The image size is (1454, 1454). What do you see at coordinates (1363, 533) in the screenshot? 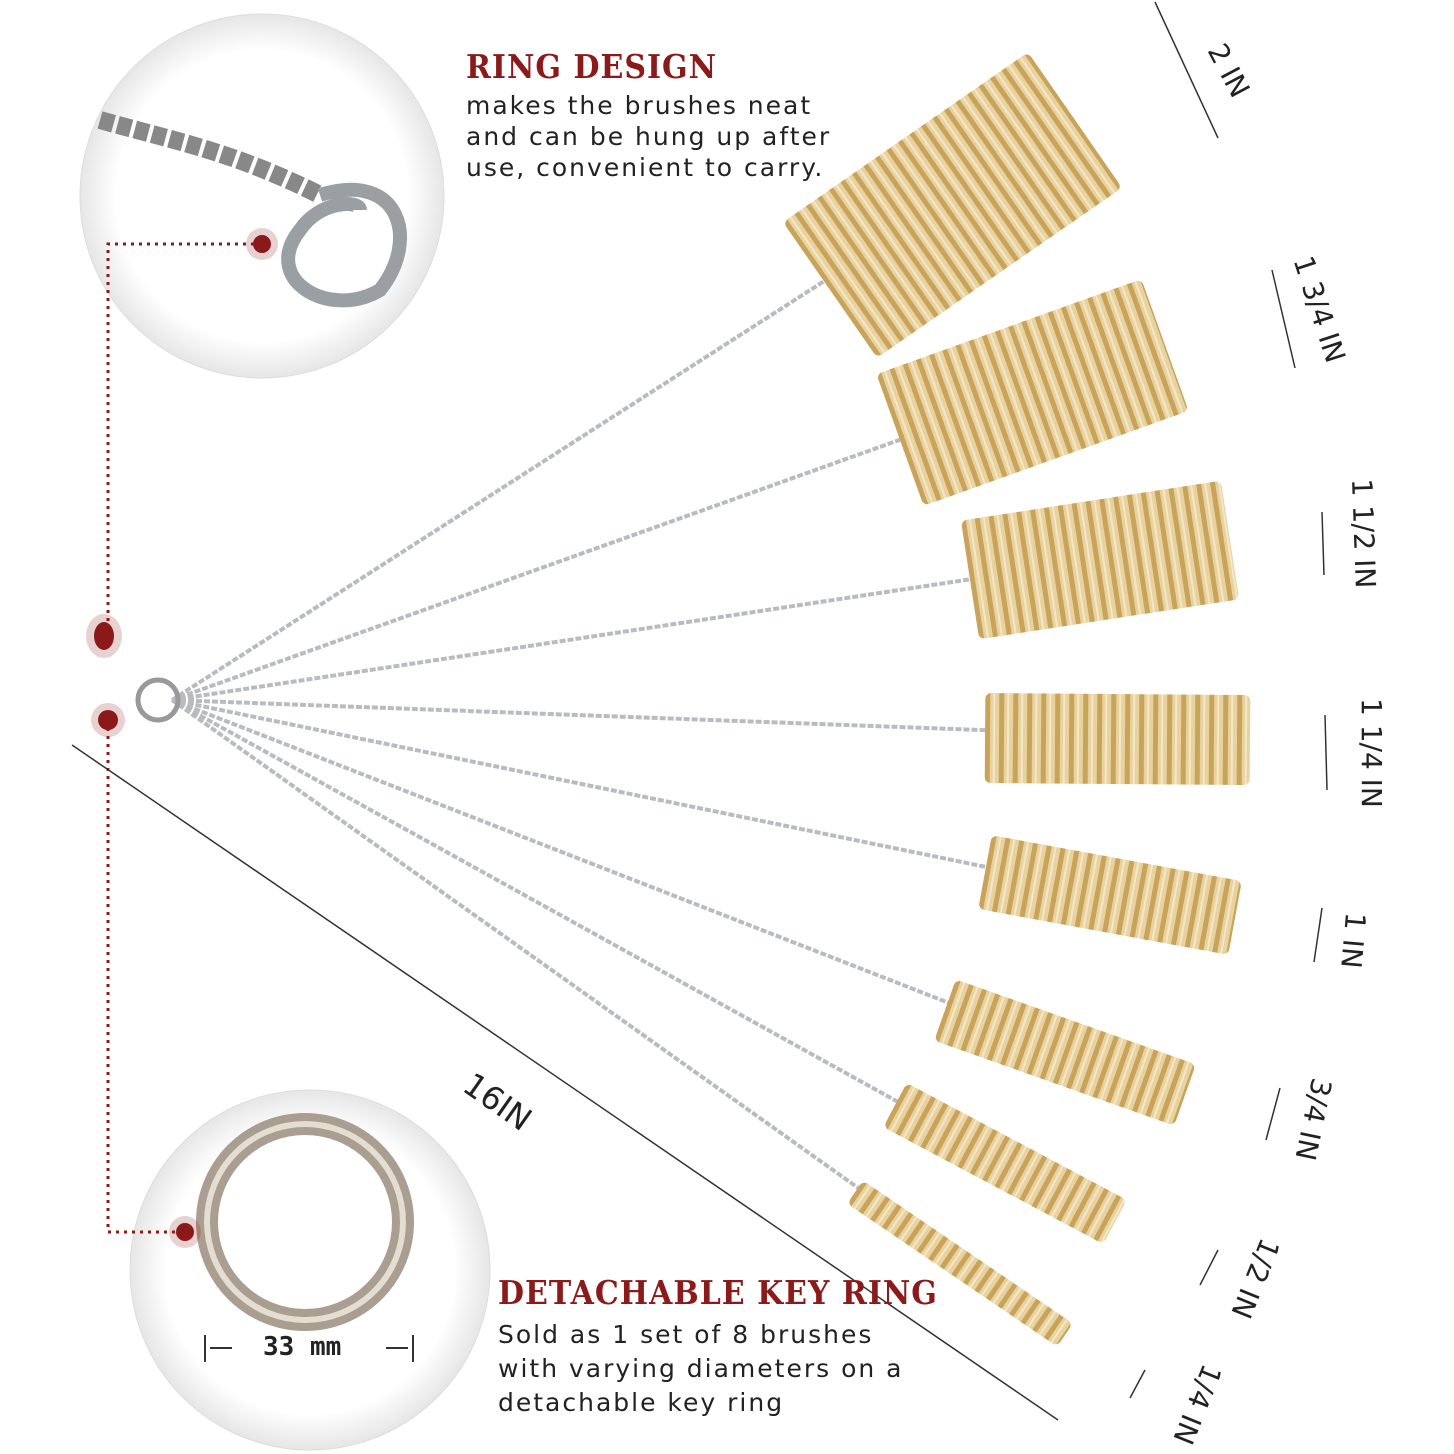
I see `diameter-label: 1 1/2 IN` at bounding box center [1363, 533].